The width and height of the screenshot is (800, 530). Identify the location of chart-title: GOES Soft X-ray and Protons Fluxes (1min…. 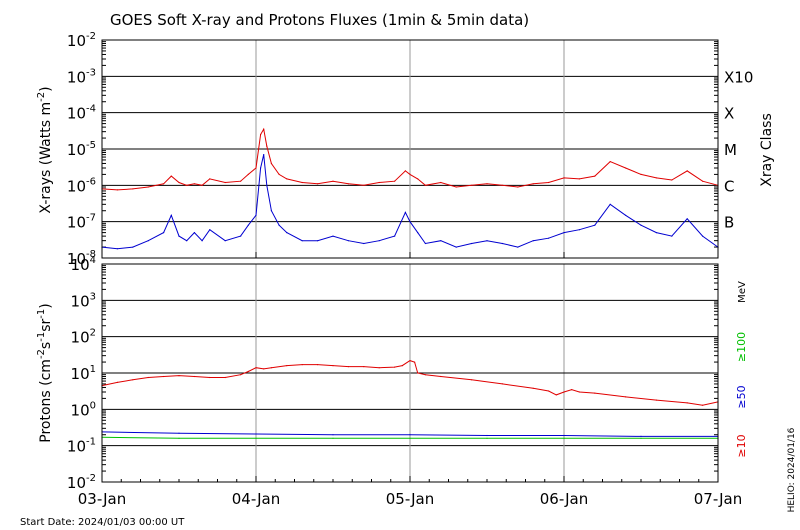
(319, 20).